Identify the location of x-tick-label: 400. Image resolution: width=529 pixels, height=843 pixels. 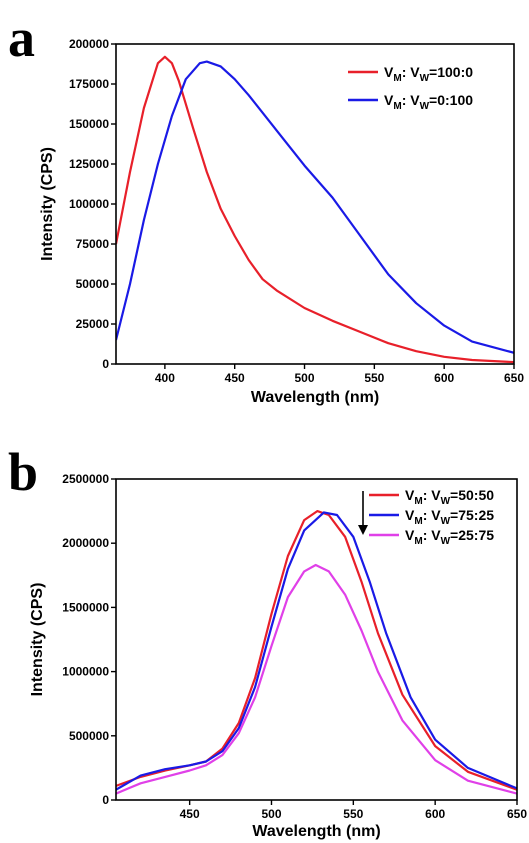
(165, 378).